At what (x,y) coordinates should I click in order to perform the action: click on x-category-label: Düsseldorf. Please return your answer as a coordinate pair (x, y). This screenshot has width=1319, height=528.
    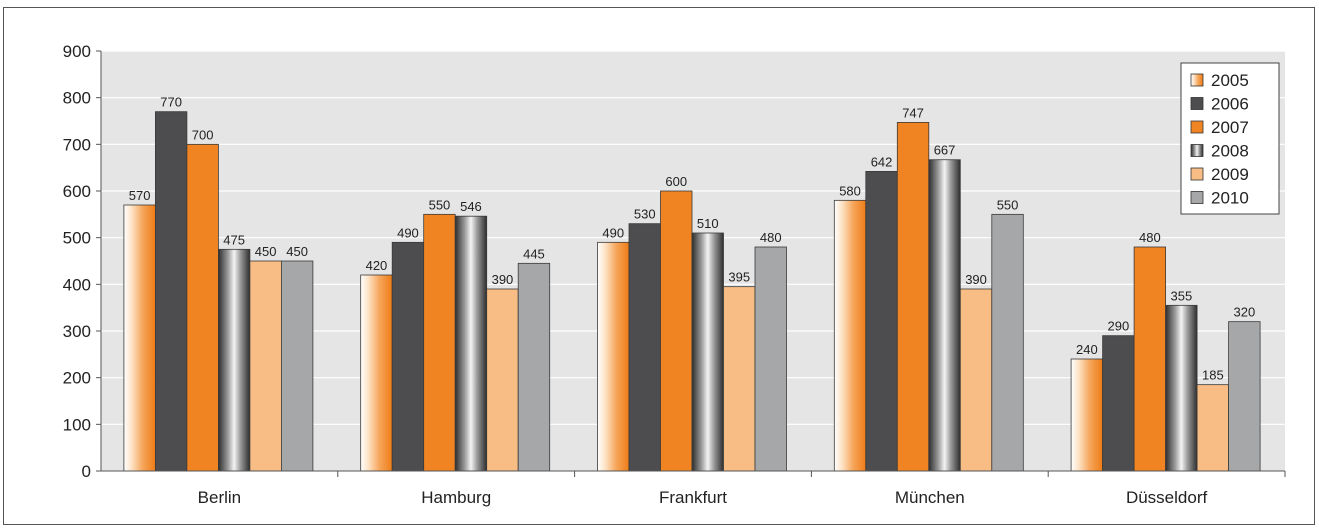
    Looking at the image, I should click on (1167, 497).